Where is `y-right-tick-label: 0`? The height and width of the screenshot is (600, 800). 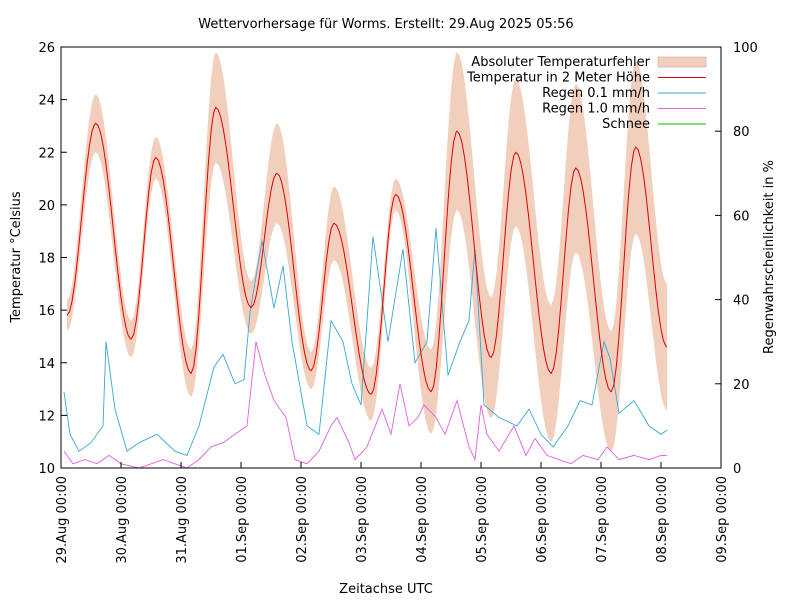
y-right-tick-label: 0 is located at coordinates (737, 469).